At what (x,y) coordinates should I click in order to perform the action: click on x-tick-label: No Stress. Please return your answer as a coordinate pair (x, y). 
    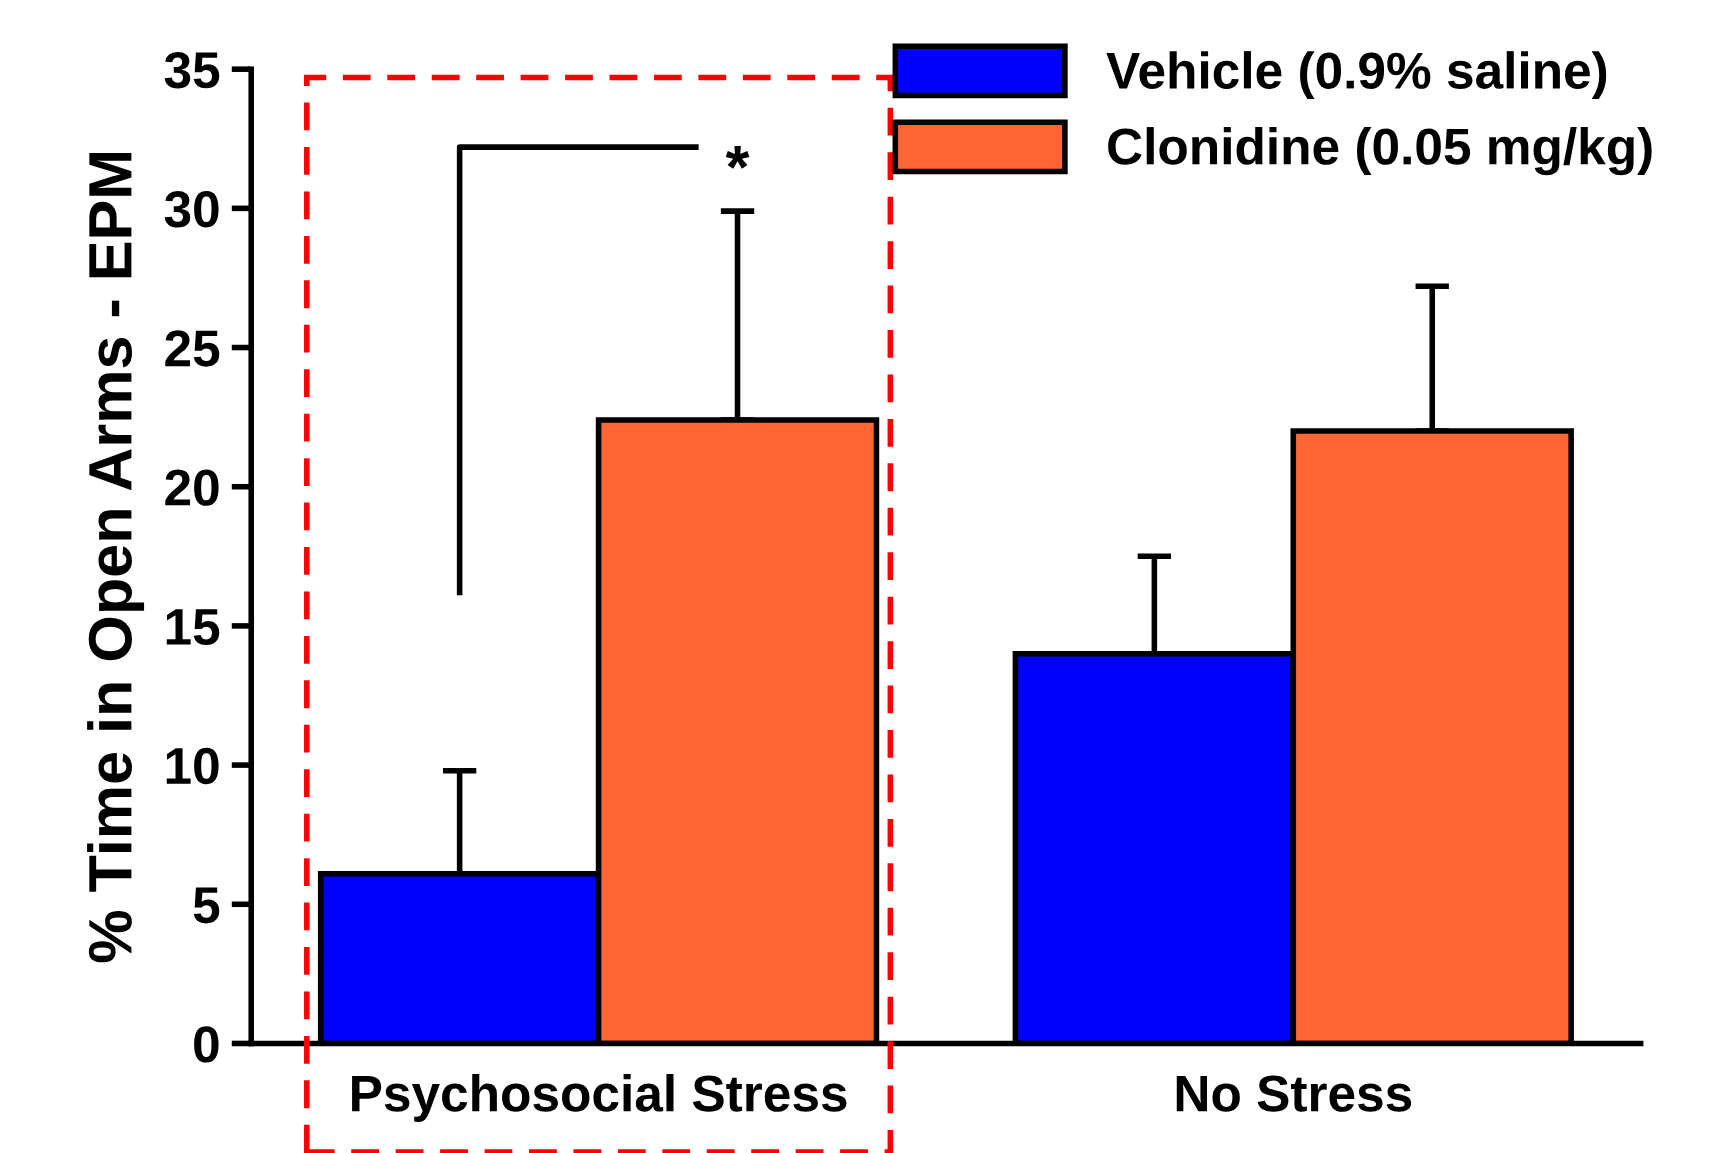
    Looking at the image, I should click on (1294, 1093).